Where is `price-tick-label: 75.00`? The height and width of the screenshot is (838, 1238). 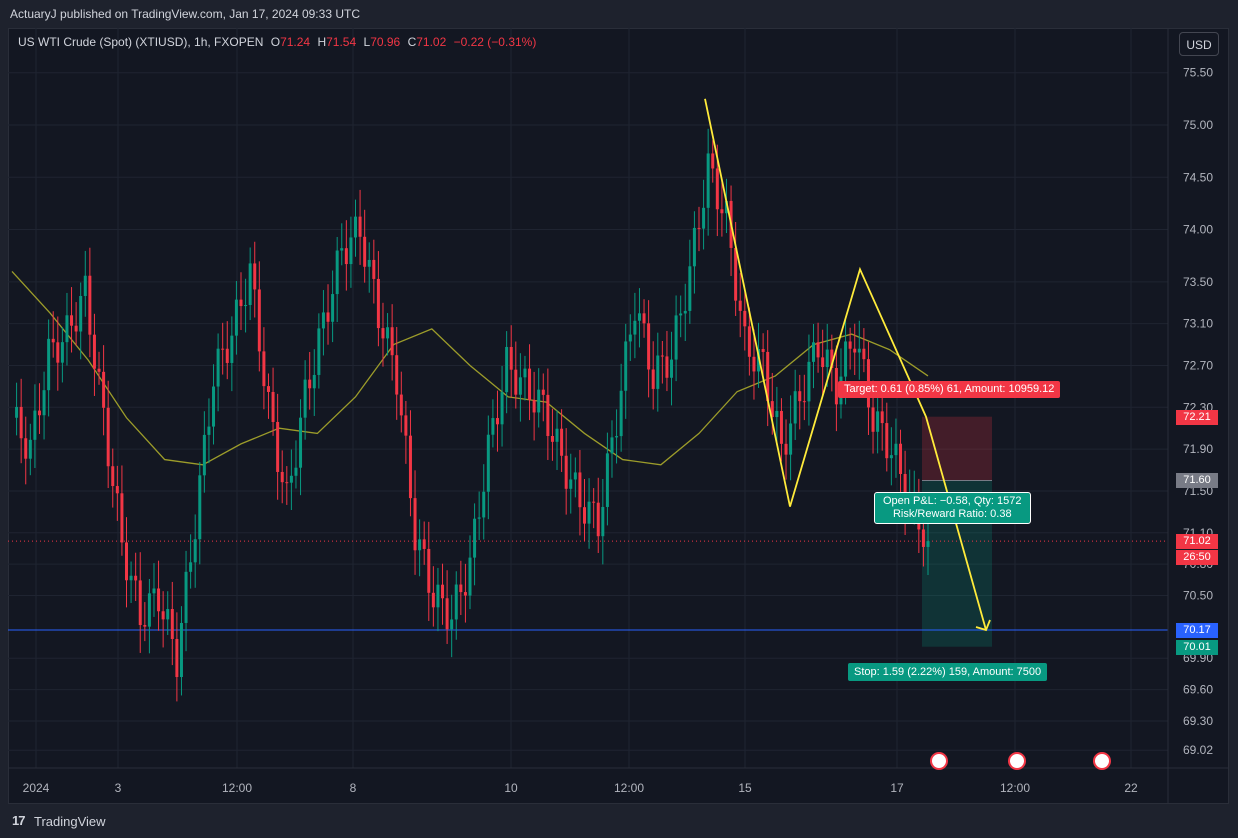
price-tick-label: 75.00 is located at coordinates (1198, 125).